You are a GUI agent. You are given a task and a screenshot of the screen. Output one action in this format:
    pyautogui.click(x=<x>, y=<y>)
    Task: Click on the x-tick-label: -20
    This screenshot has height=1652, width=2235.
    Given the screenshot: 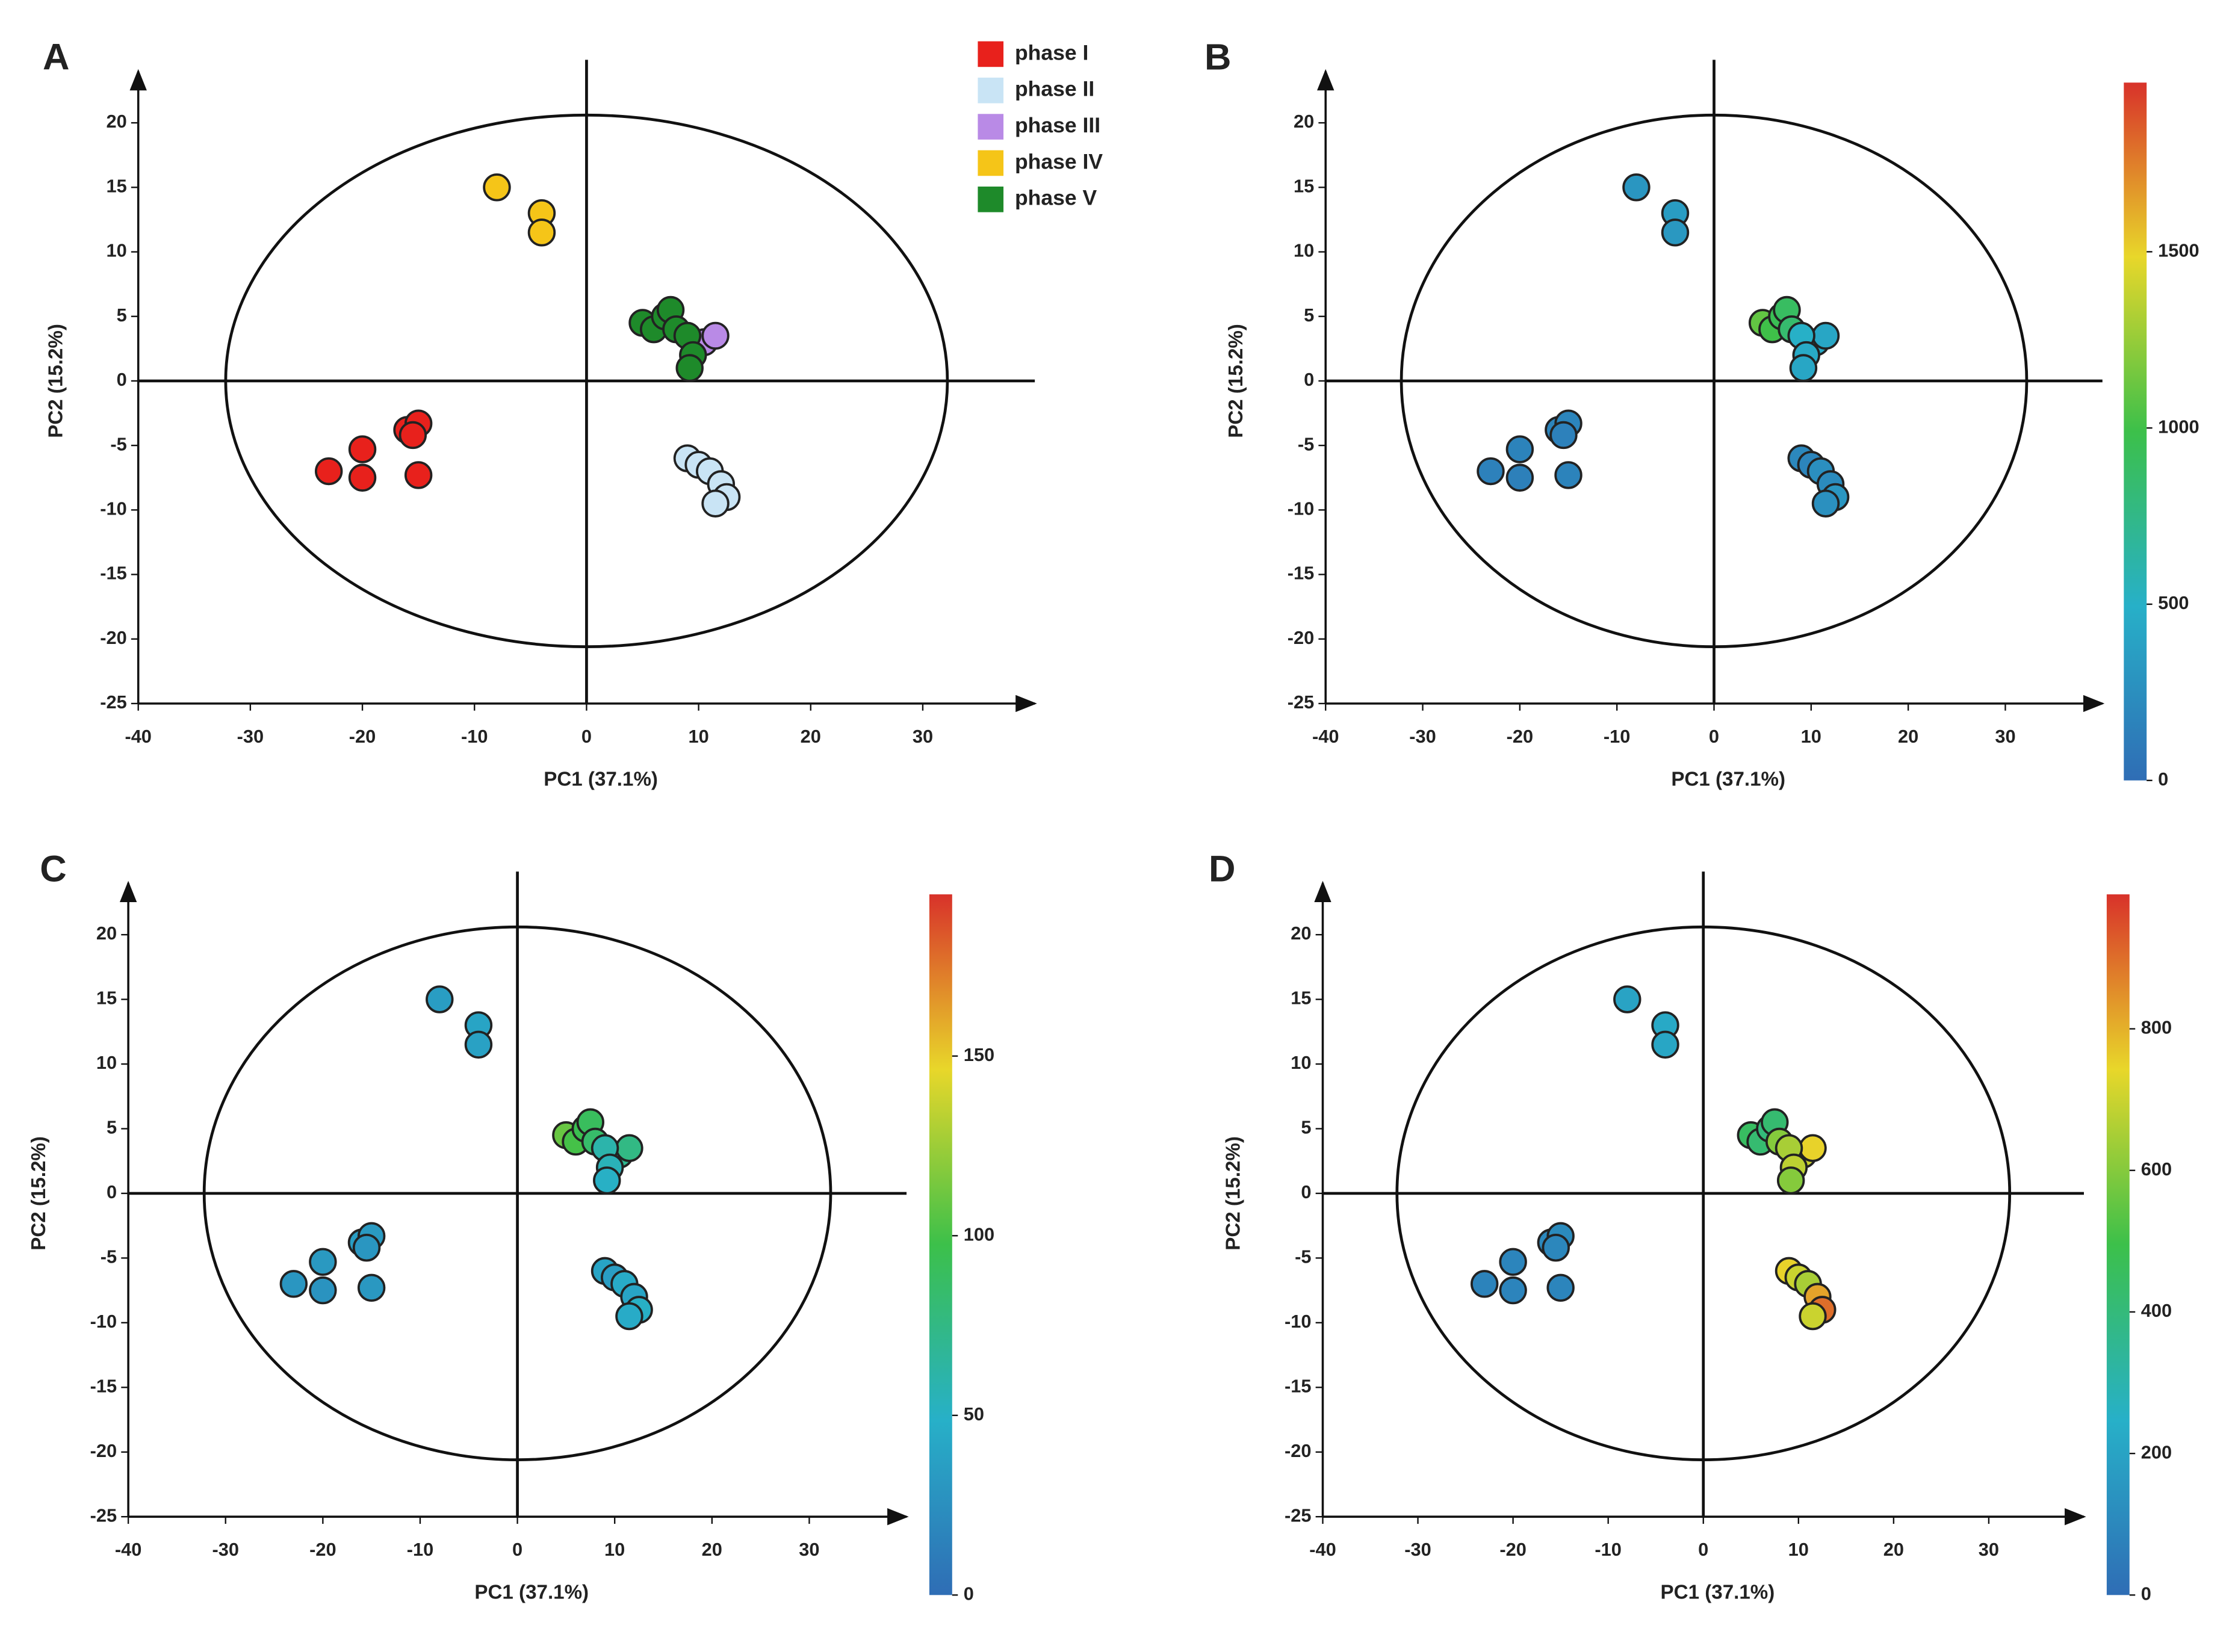 What is the action you would take?
    pyautogui.click(x=322, y=1550)
    